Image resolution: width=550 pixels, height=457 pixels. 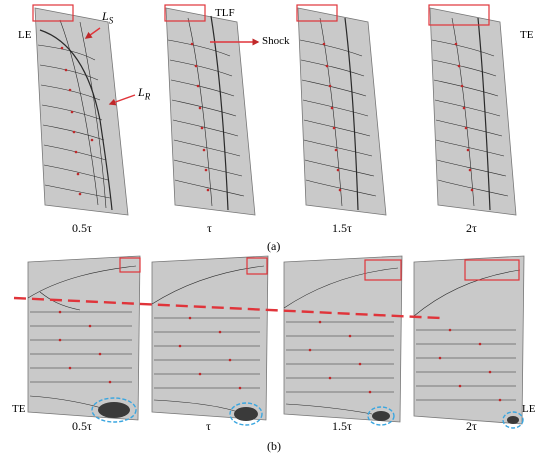 I want to click on tlf-highlight-box-b1, so click(x=130, y=265).